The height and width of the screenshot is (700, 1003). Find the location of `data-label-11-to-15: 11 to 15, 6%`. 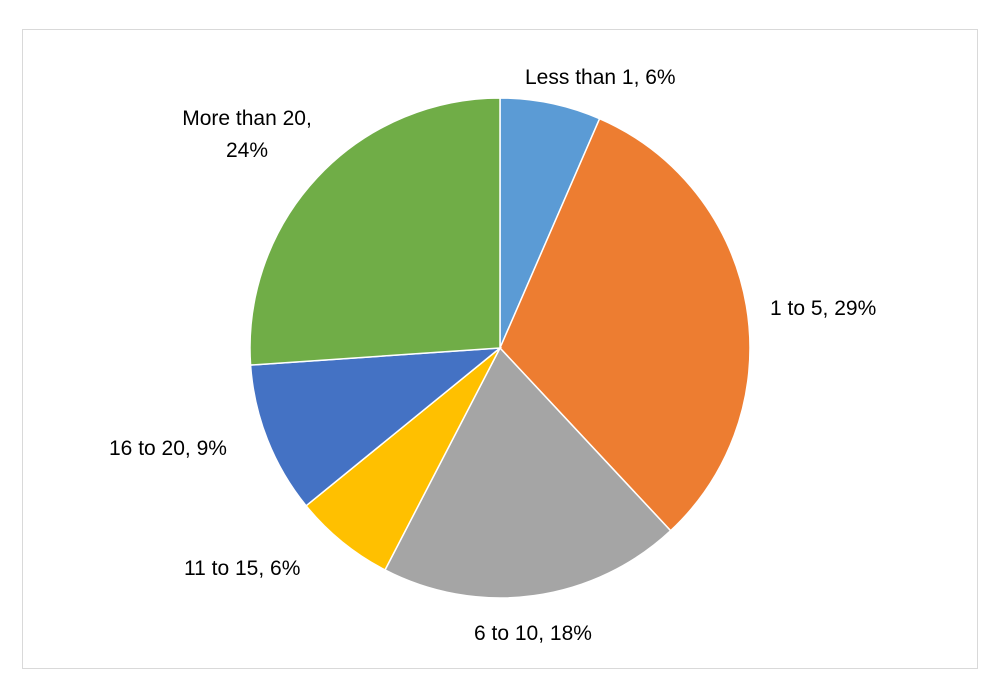

data-label-11-to-15: 11 to 15, 6% is located at coordinates (242, 568).